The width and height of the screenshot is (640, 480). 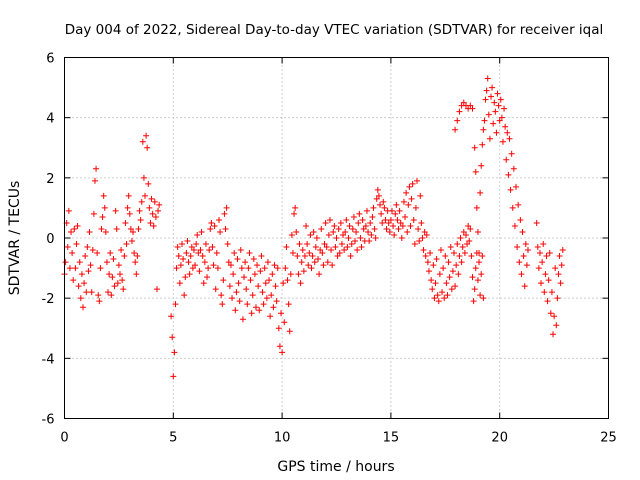 What do you see at coordinates (50, 179) in the screenshot?
I see `y-tick-label: 2` at bounding box center [50, 179].